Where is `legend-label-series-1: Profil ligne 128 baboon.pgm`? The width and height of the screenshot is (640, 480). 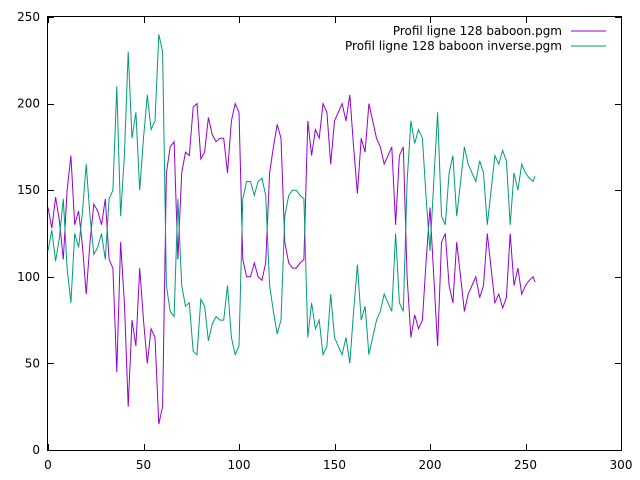 legend-label-series-1: Profil ligne 128 baboon.pgm is located at coordinates (477, 31).